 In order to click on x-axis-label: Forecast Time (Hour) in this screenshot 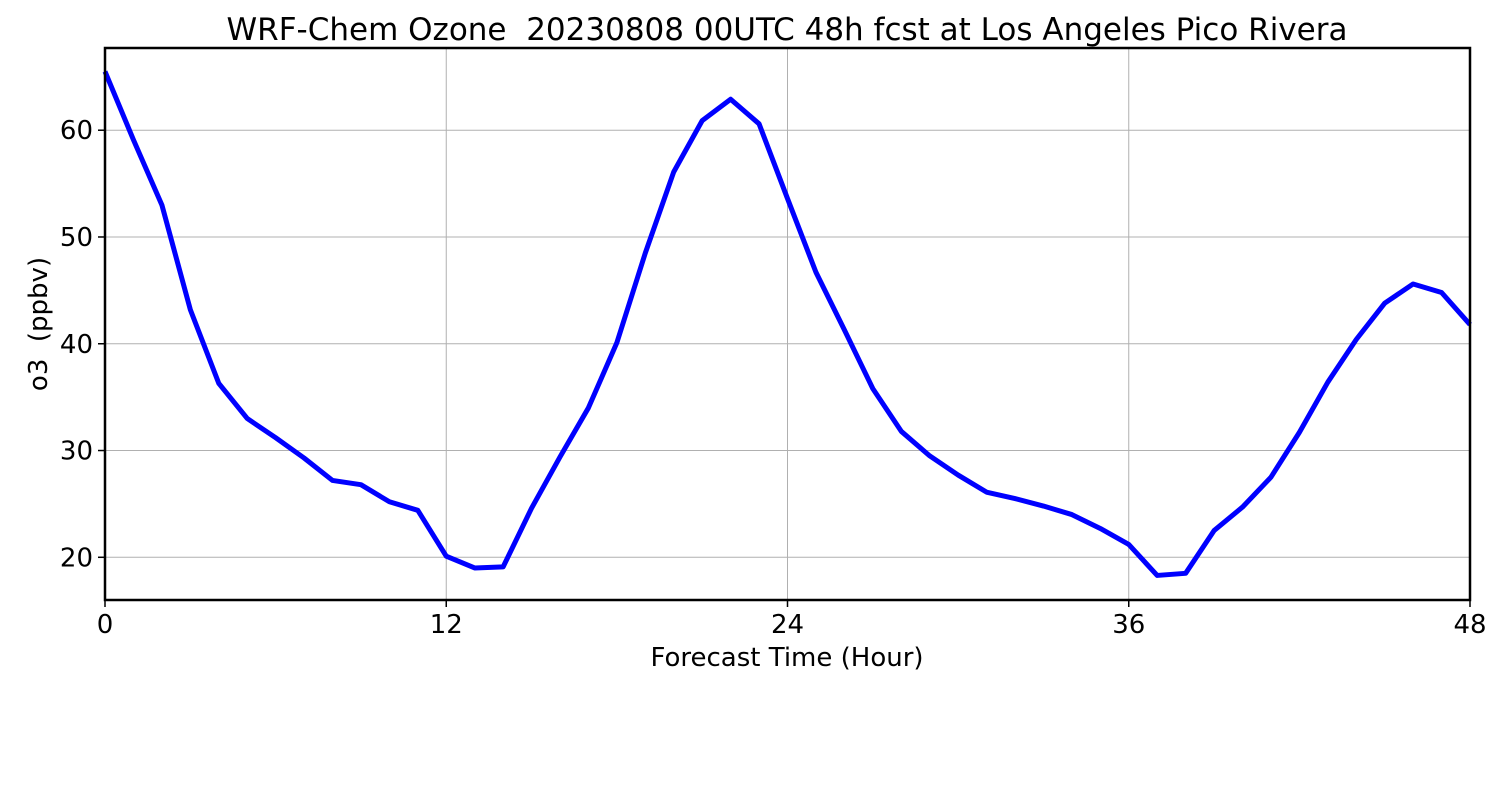, I will do `click(786, 658)`.